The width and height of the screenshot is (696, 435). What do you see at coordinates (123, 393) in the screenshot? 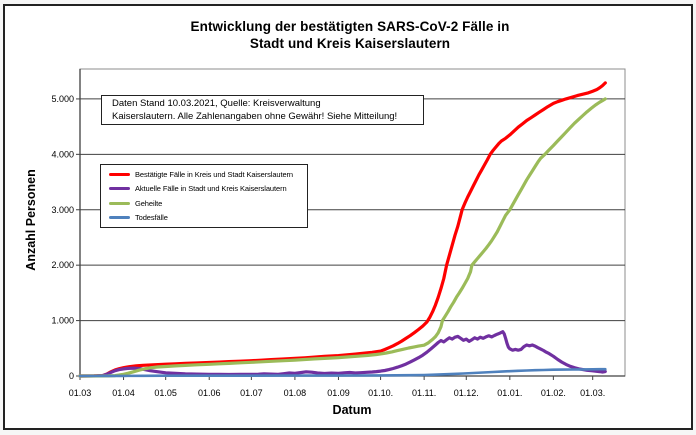
I see `x-tick-label: 01.04` at bounding box center [123, 393].